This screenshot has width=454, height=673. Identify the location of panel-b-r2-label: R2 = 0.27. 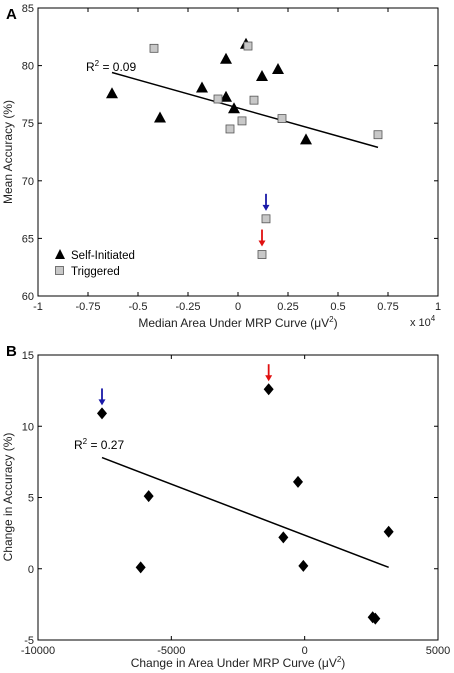
(99, 444).